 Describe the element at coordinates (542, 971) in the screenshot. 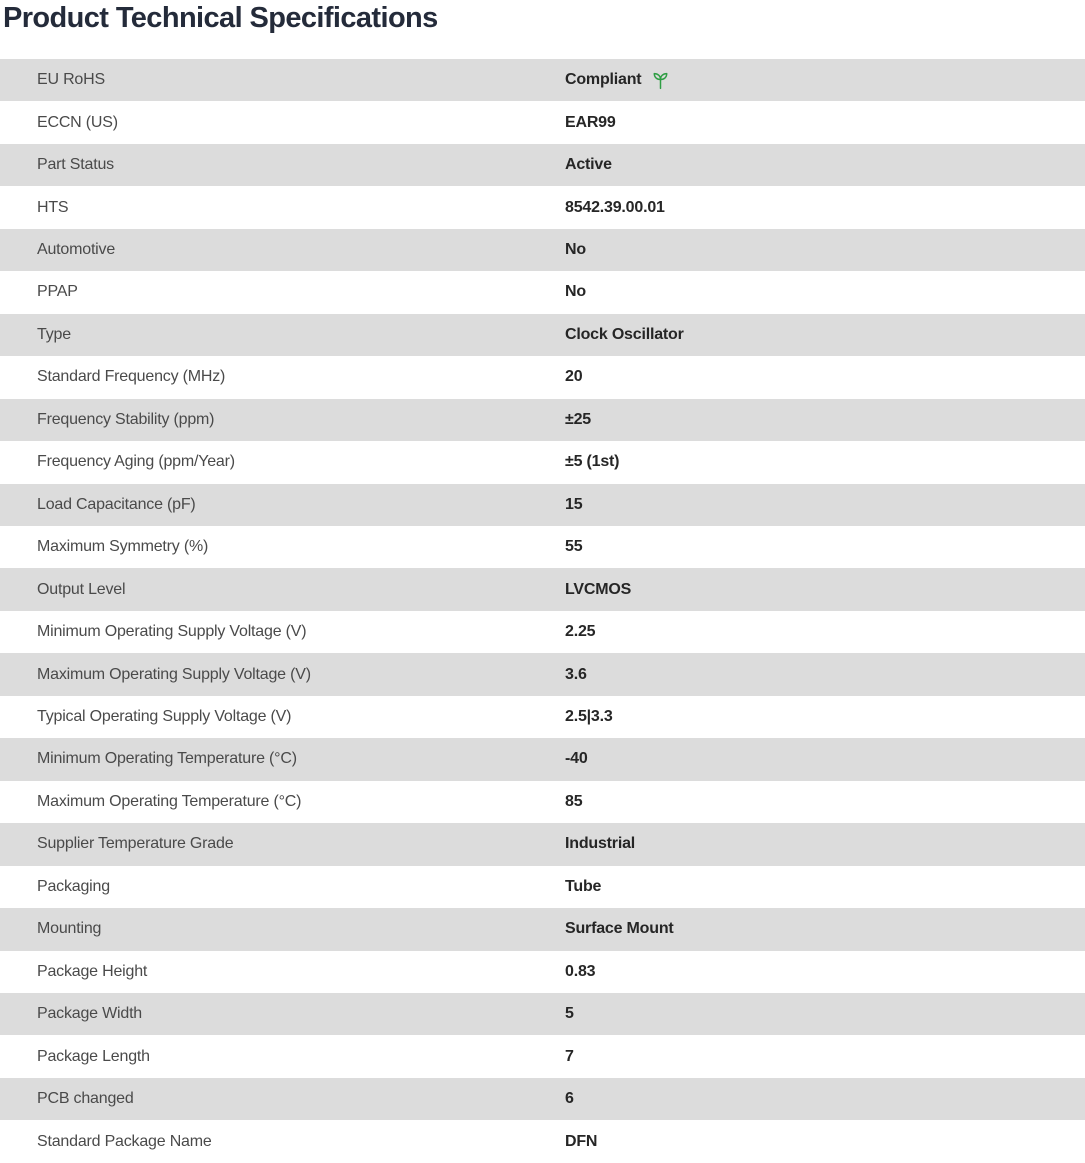

I see `spec-row: Package Height 0.83` at that location.